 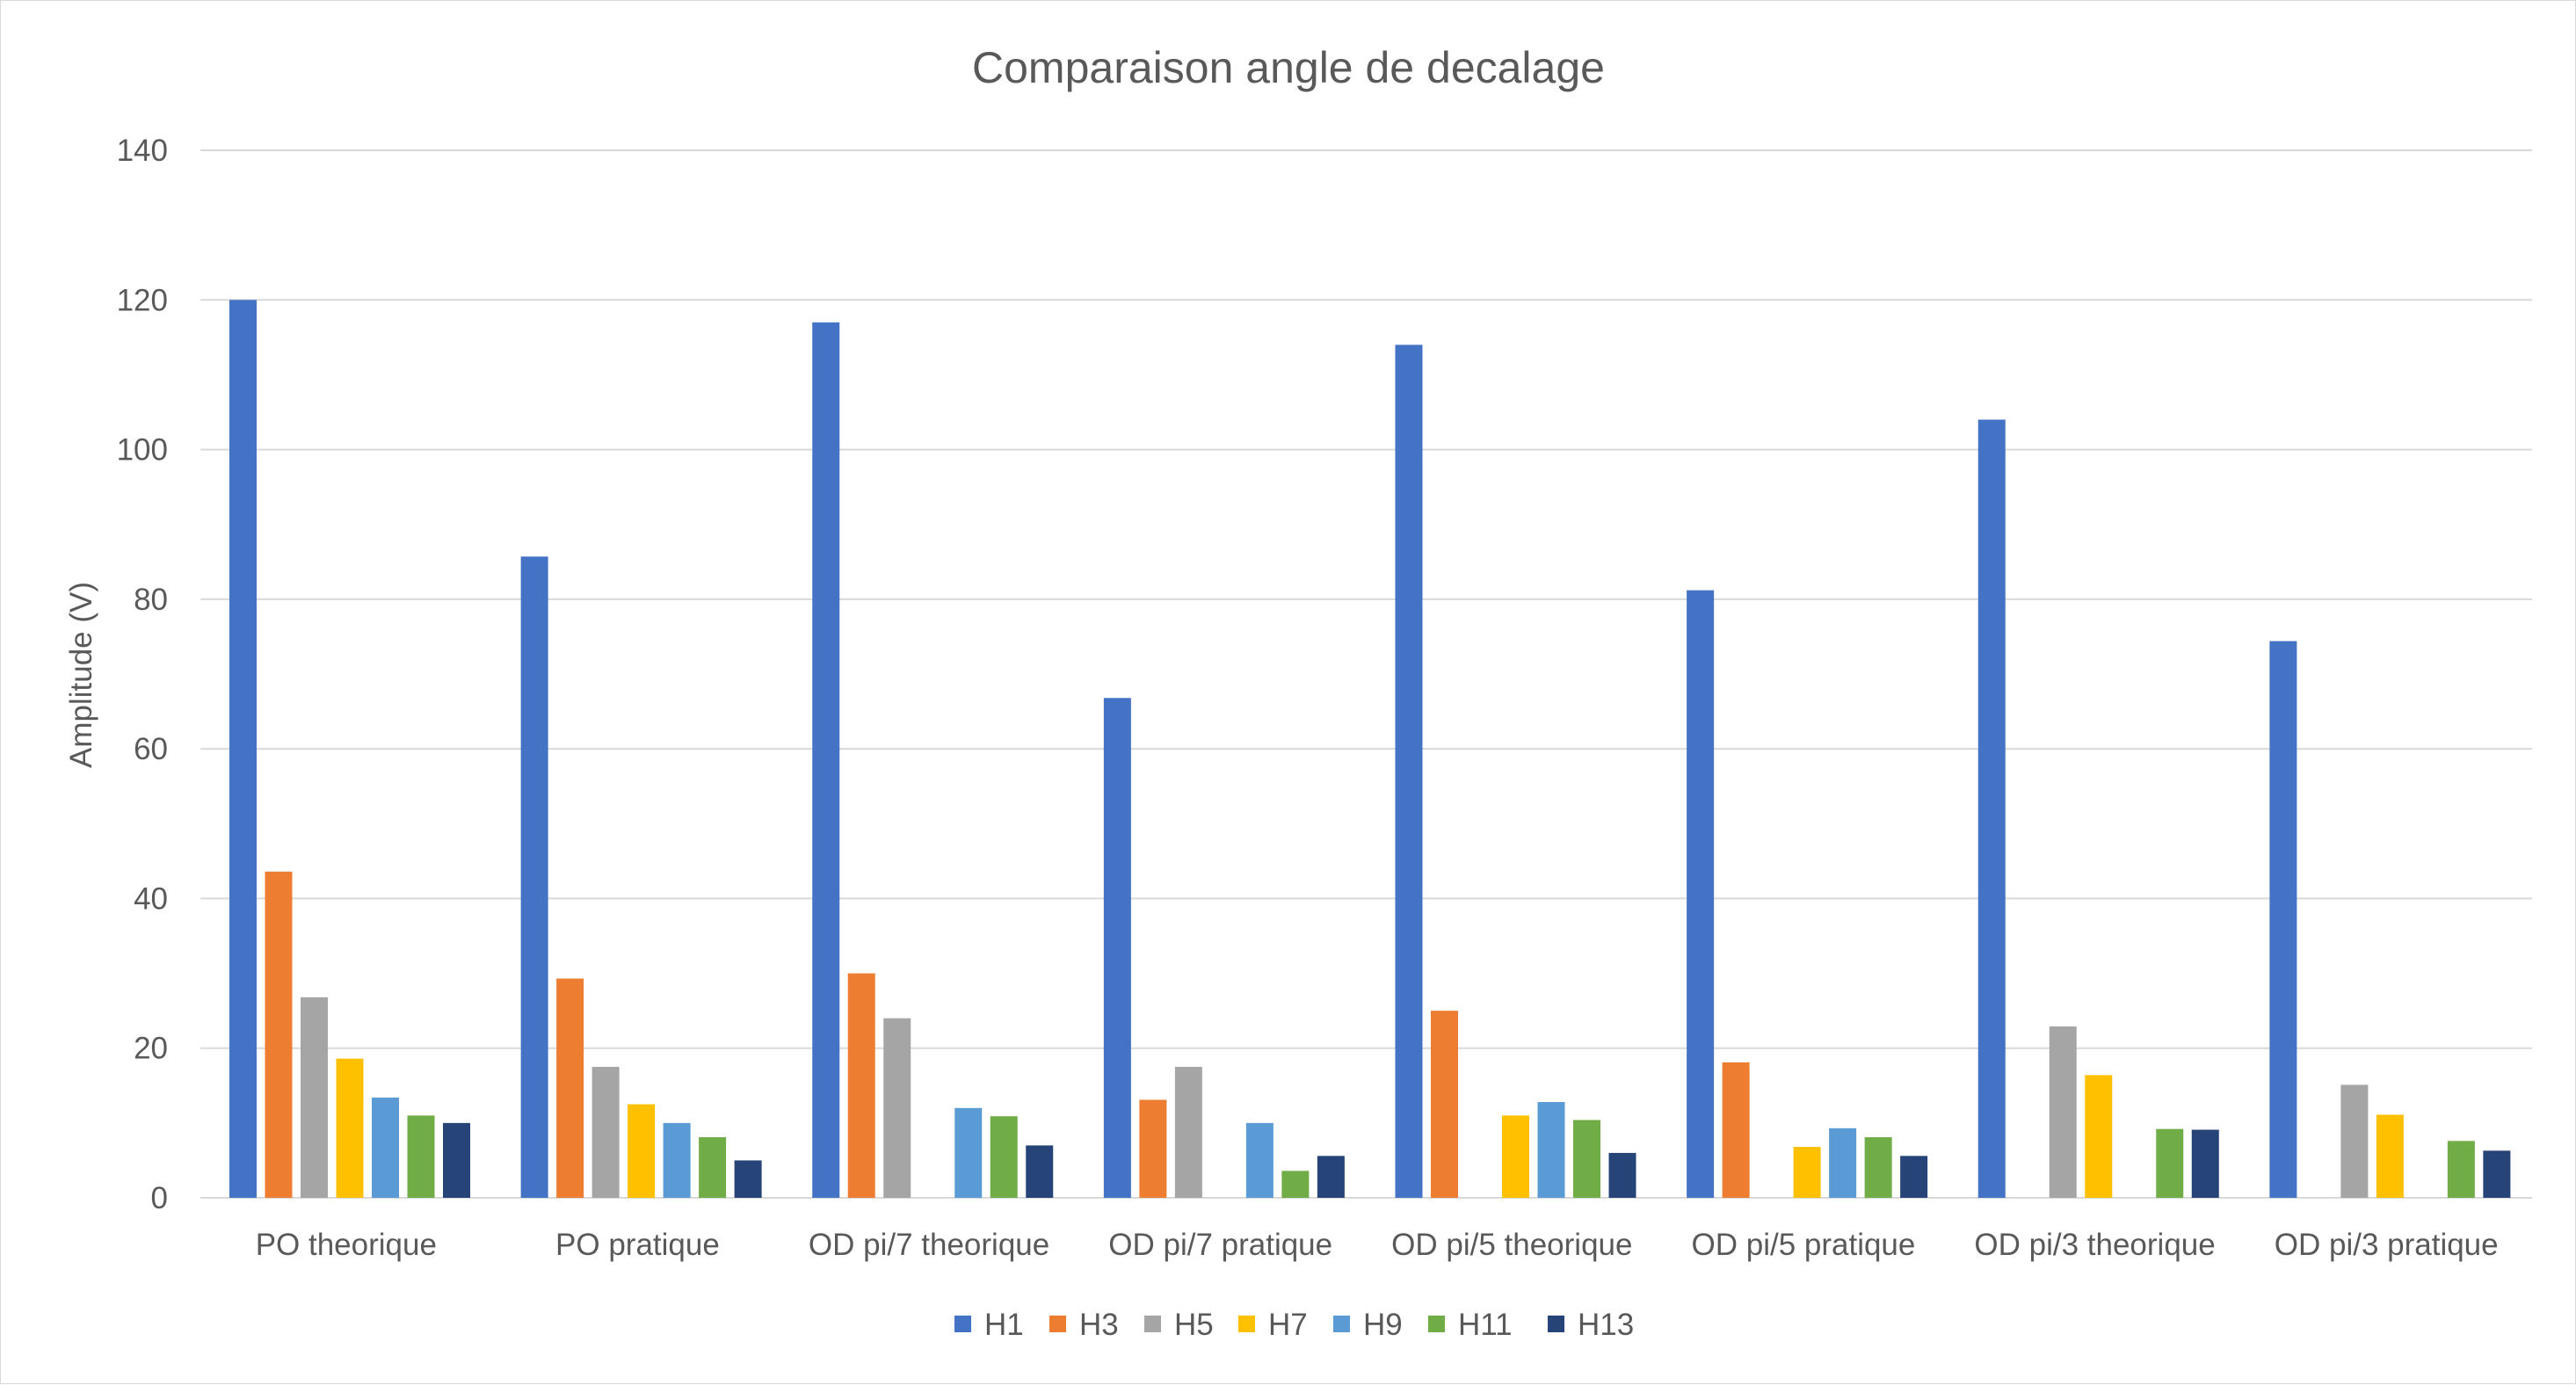 I want to click on legend-label-h9: H9, so click(x=1383, y=1325).